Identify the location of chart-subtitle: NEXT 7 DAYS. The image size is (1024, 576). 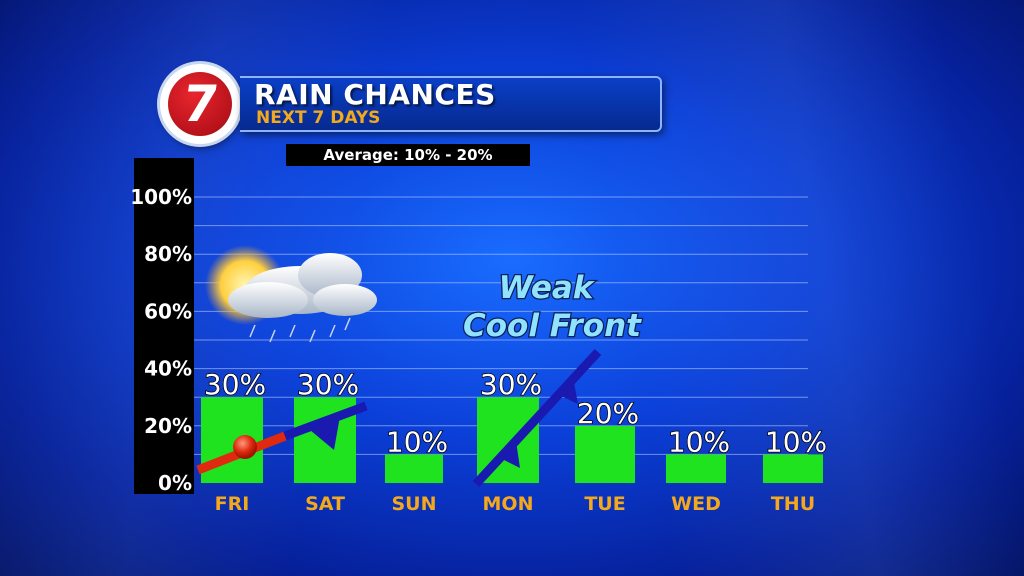
(318, 118).